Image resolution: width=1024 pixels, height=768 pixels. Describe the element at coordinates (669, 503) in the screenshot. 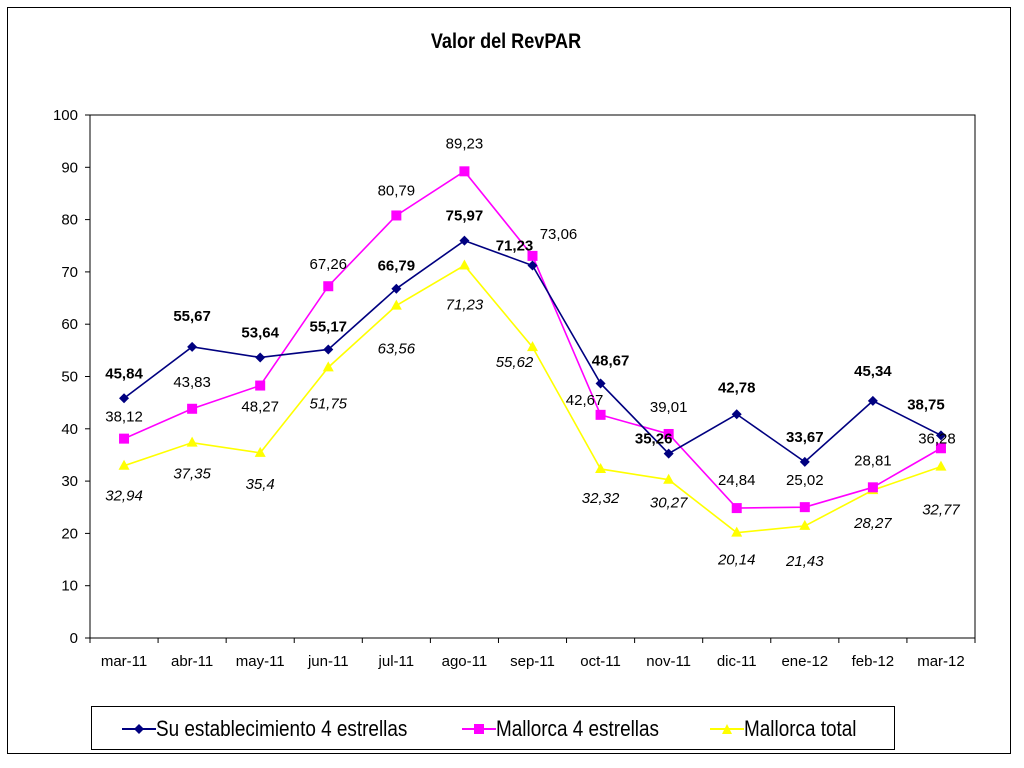

I see `data-label: 30,27` at that location.